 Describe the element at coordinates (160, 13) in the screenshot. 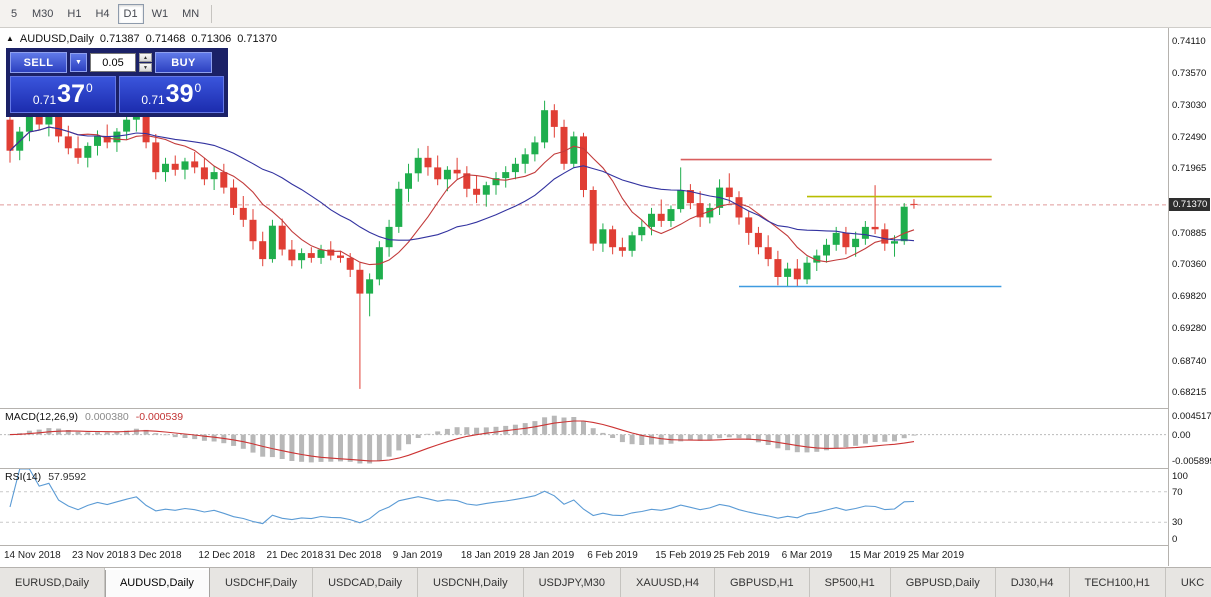

I see `timeframe-button-w1: W1` at that location.